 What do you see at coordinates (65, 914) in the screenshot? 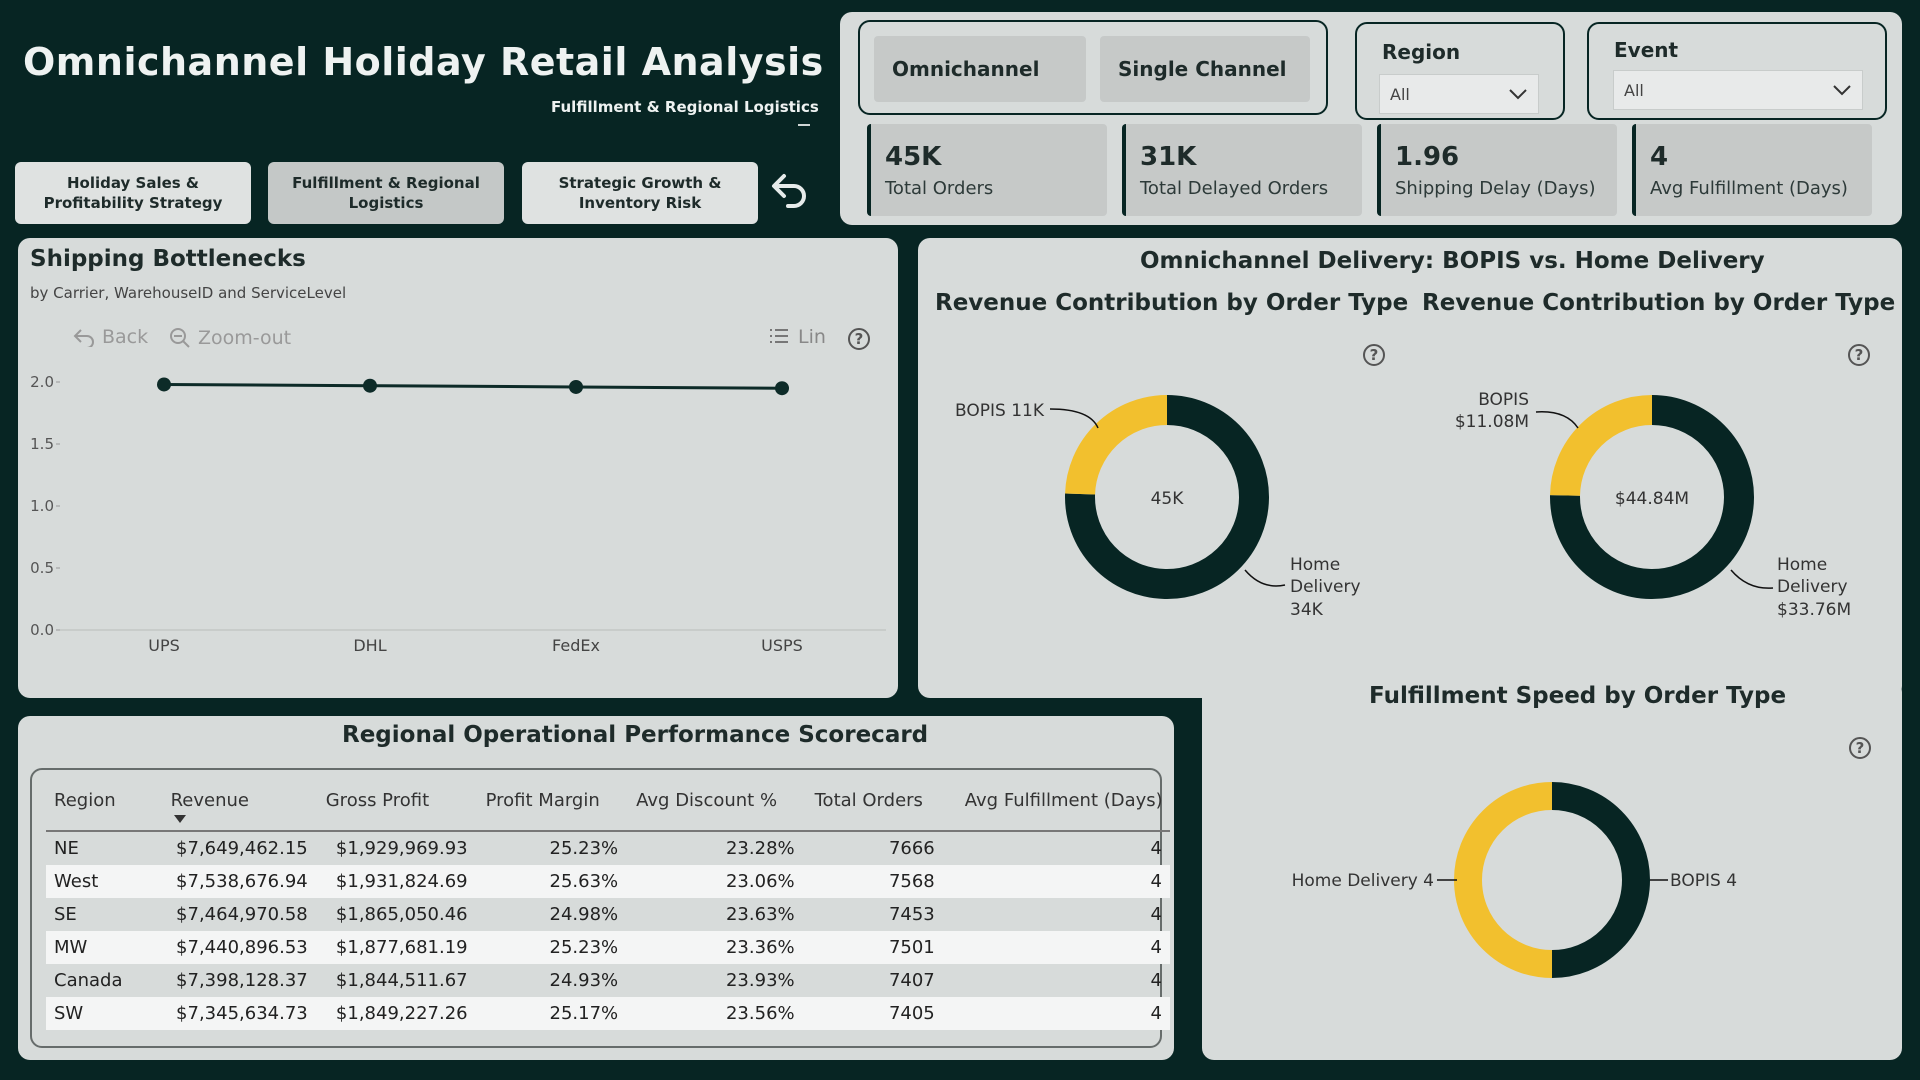
I see `table-cell: SE` at bounding box center [65, 914].